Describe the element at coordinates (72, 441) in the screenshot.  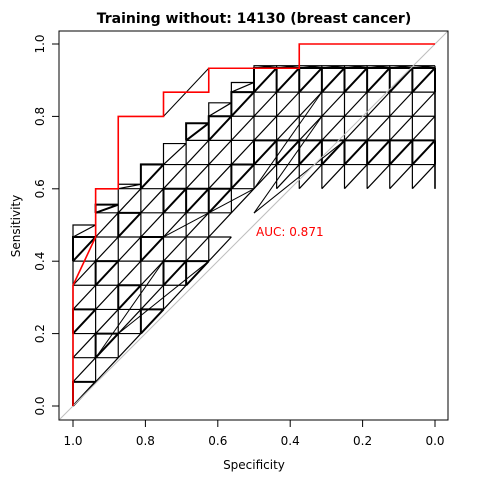
I see `x-tick-label: 1.0` at that location.